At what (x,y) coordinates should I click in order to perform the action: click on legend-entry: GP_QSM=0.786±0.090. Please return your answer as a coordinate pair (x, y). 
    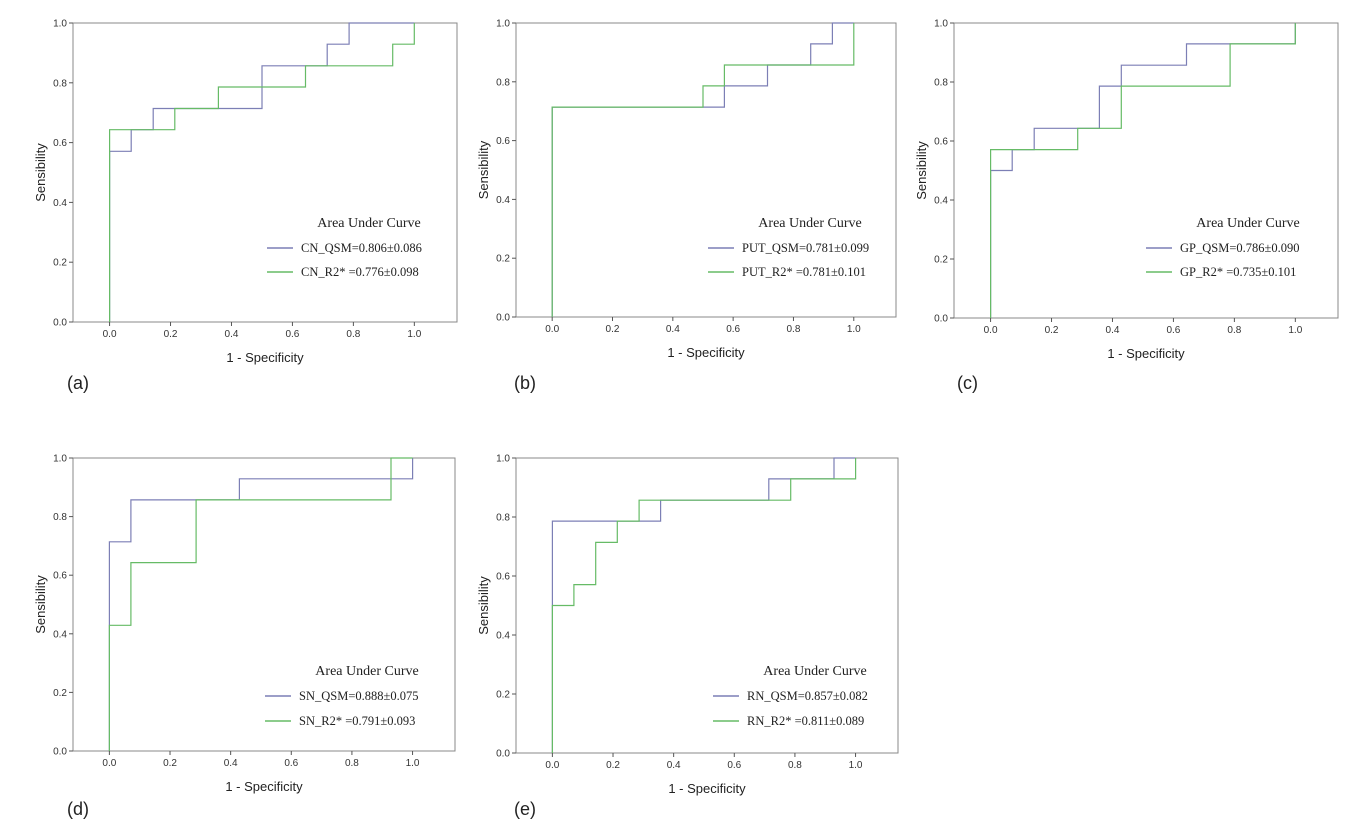
    Looking at the image, I should click on (1239, 248).